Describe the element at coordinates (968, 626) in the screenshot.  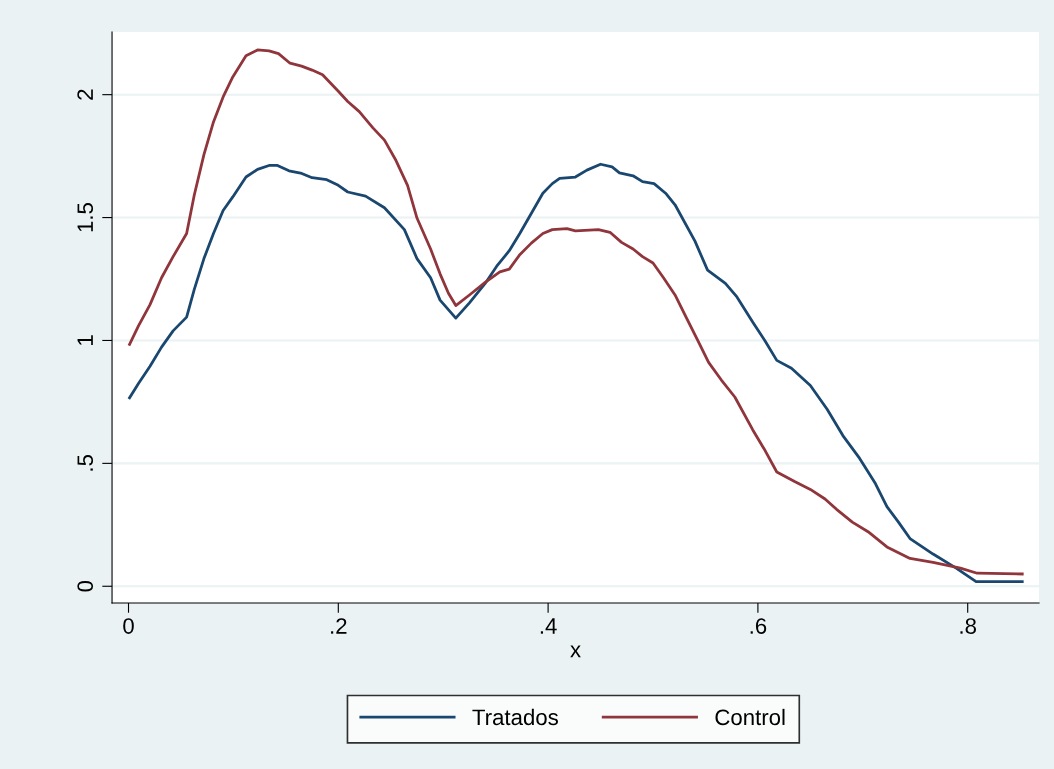
I see `x-tick-label: .8` at that location.